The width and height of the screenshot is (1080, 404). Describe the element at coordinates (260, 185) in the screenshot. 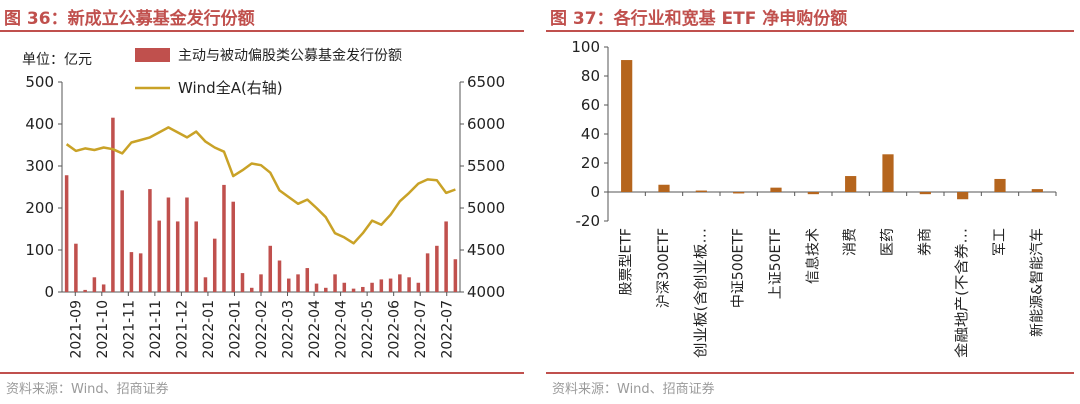

I see `wind-a-index-line` at that location.